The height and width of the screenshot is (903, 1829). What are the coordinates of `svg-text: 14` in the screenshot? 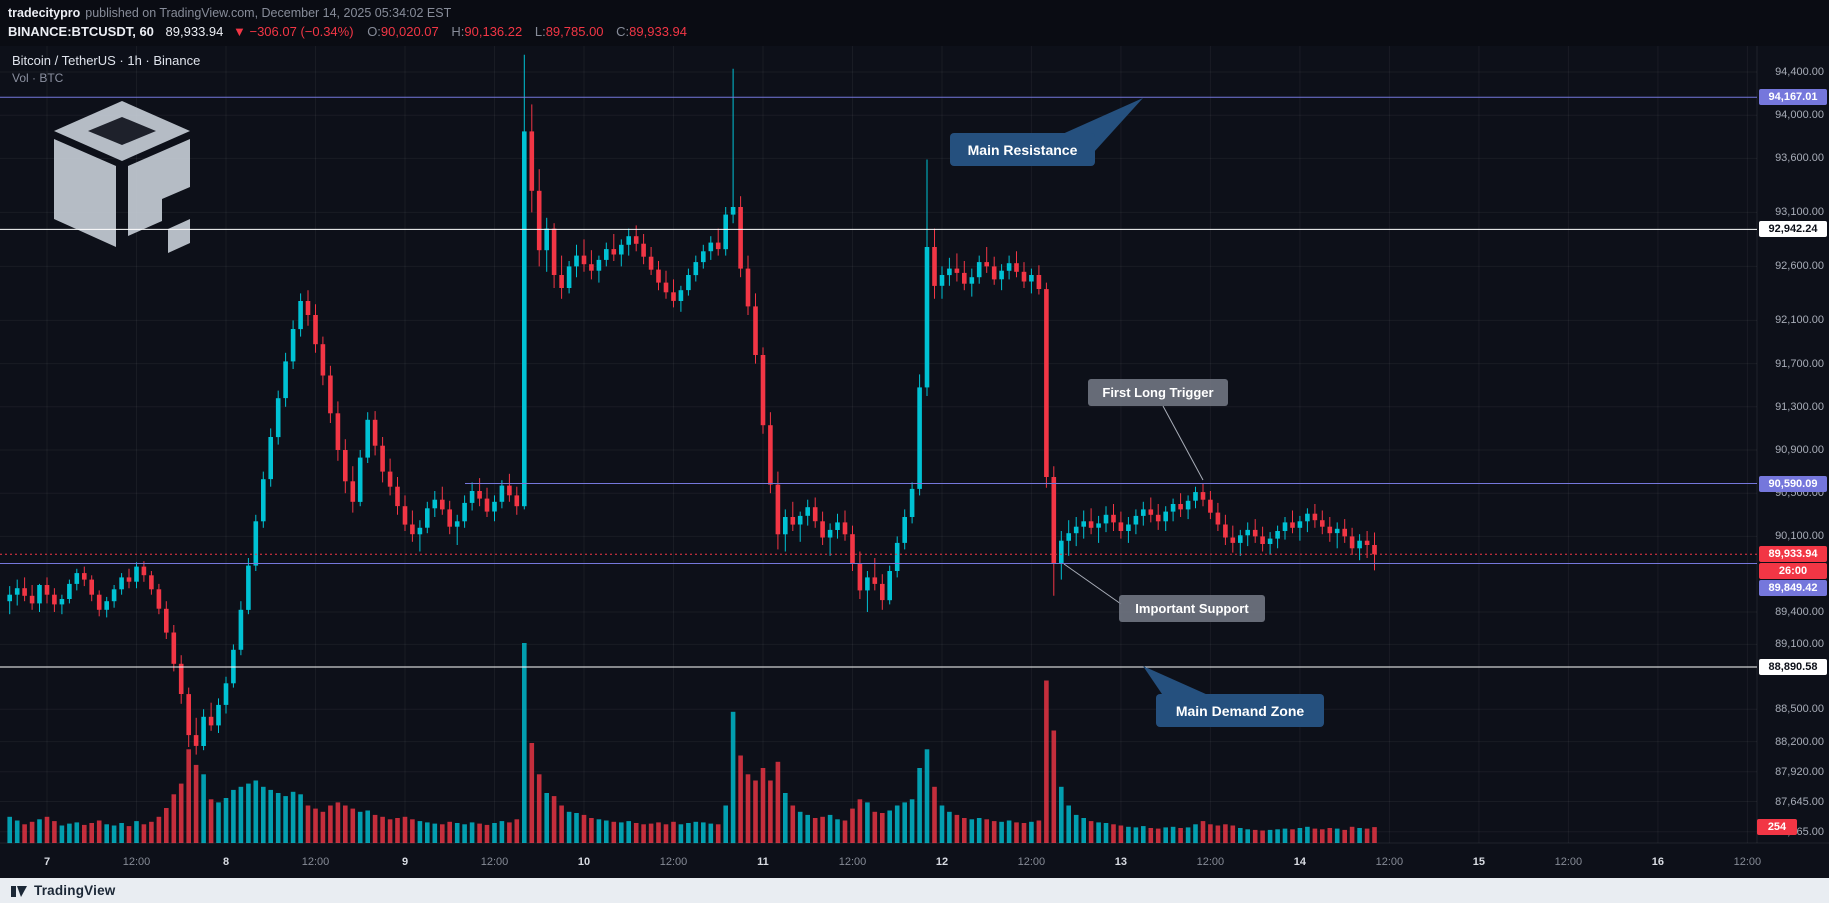 It's located at (1300, 862).